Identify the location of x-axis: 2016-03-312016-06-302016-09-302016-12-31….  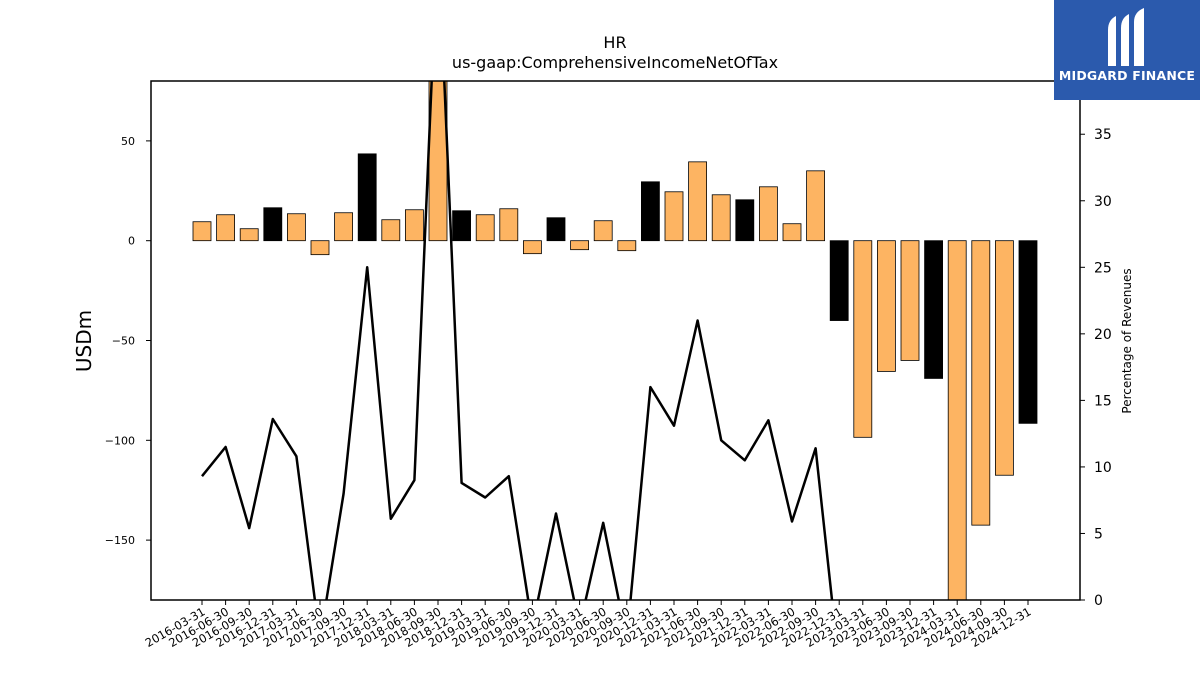
(588, 625).